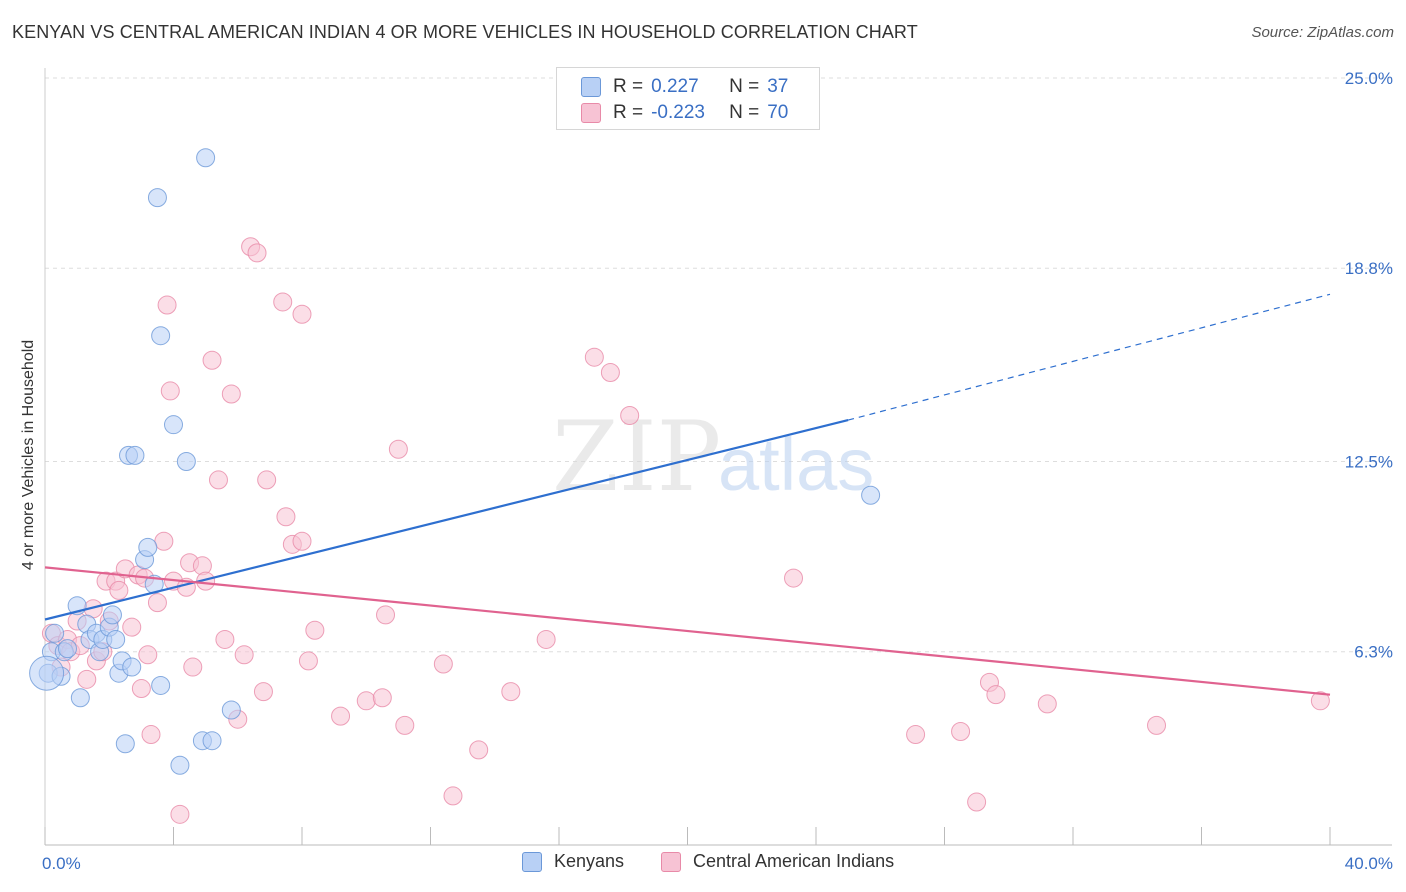  I want to click on y-tick-label: 18.8%, so click(1369, 268).